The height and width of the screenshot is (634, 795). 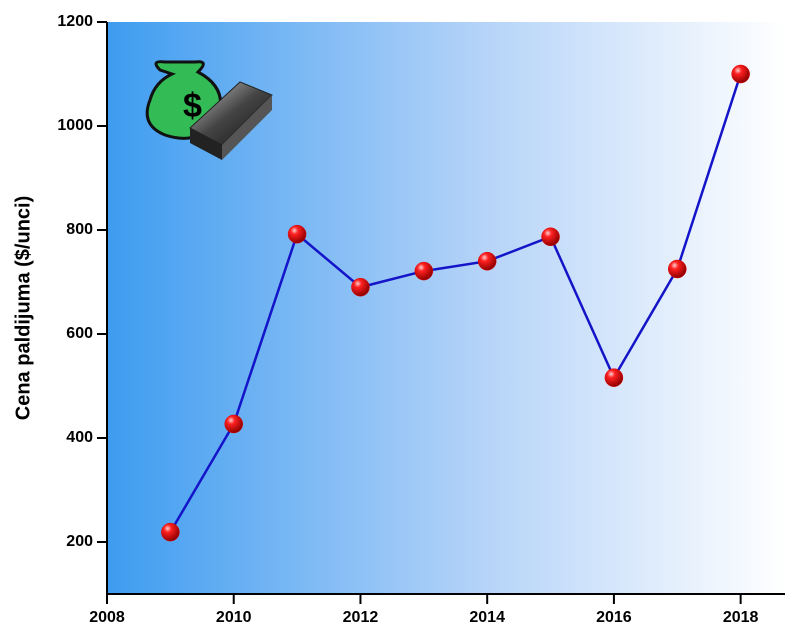 What do you see at coordinates (361, 617) in the screenshot?
I see `x-tick-label: 2012` at bounding box center [361, 617].